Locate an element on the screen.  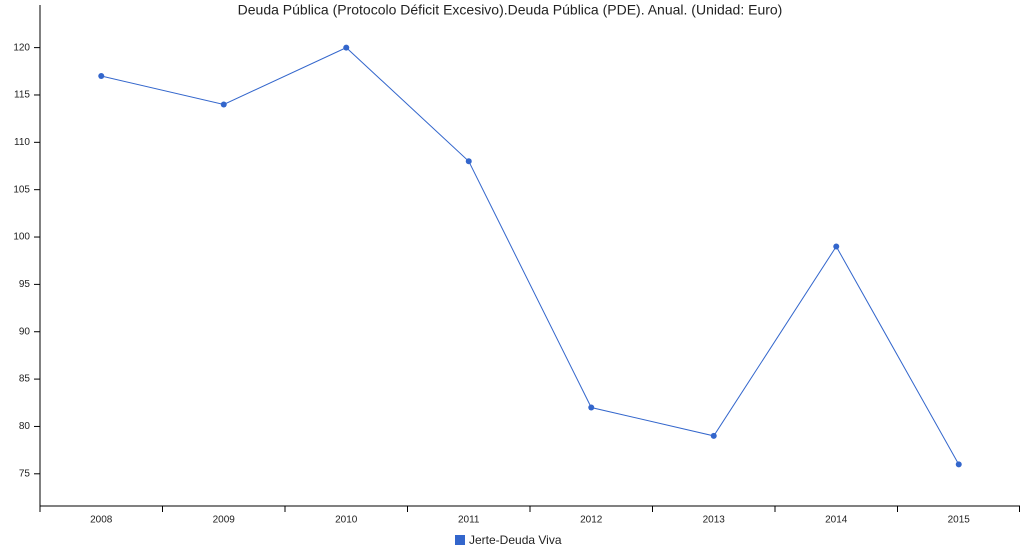
x-tick-label: 2012 is located at coordinates (591, 520).